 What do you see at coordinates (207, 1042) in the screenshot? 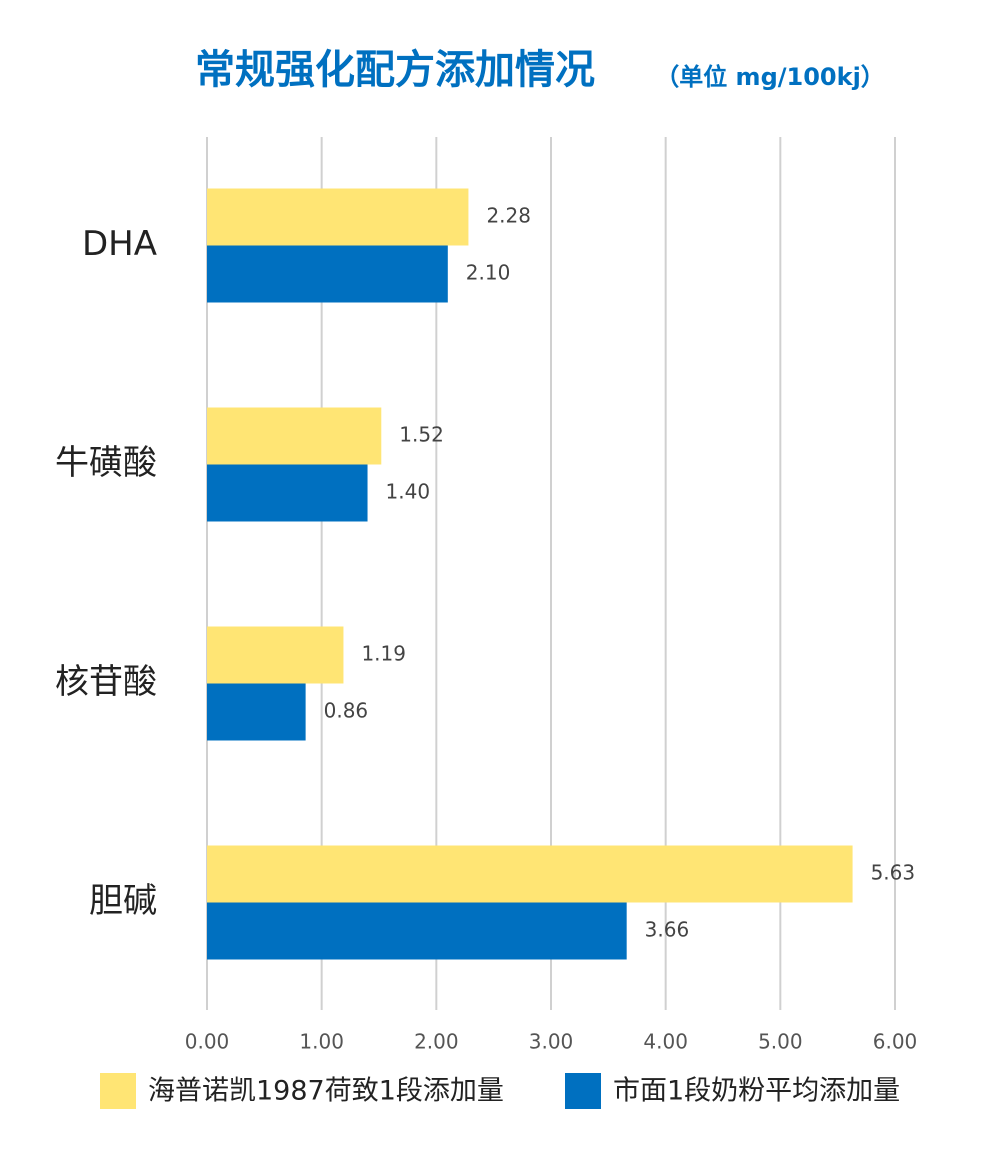
I see `x-tick-label: 0.00` at bounding box center [207, 1042].